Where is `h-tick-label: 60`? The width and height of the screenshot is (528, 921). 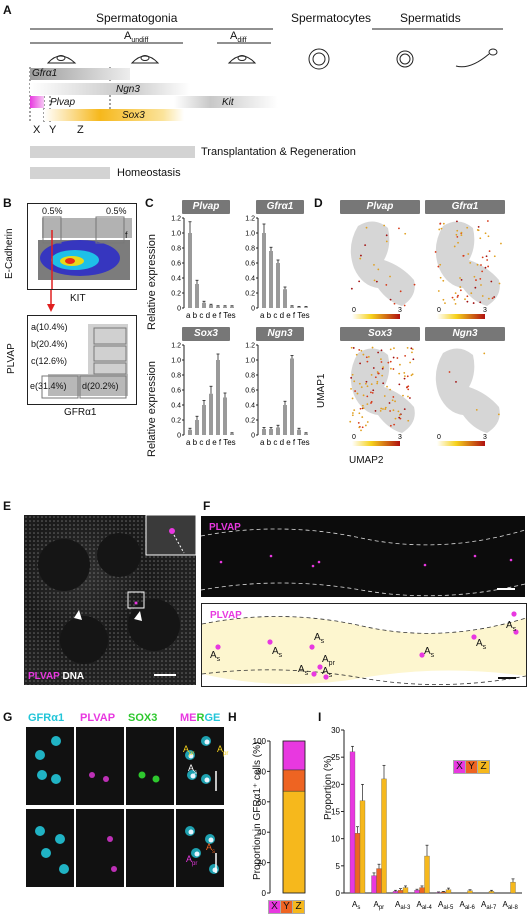 h-tick-label: 60 is located at coordinates (261, 802).